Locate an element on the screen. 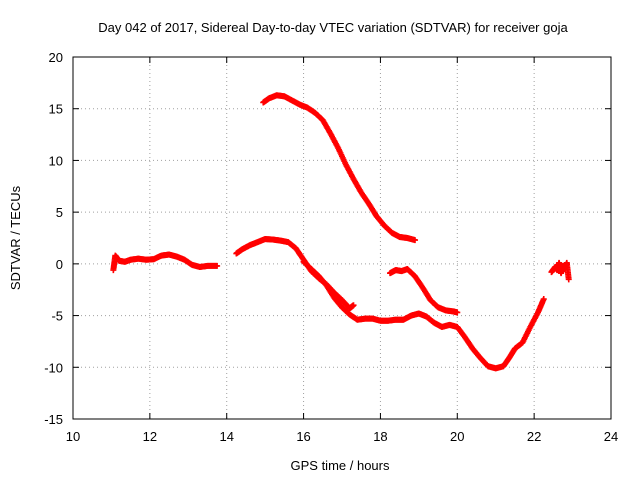 The height and width of the screenshot is (480, 640). y-tick-label: 10 is located at coordinates (56, 160).